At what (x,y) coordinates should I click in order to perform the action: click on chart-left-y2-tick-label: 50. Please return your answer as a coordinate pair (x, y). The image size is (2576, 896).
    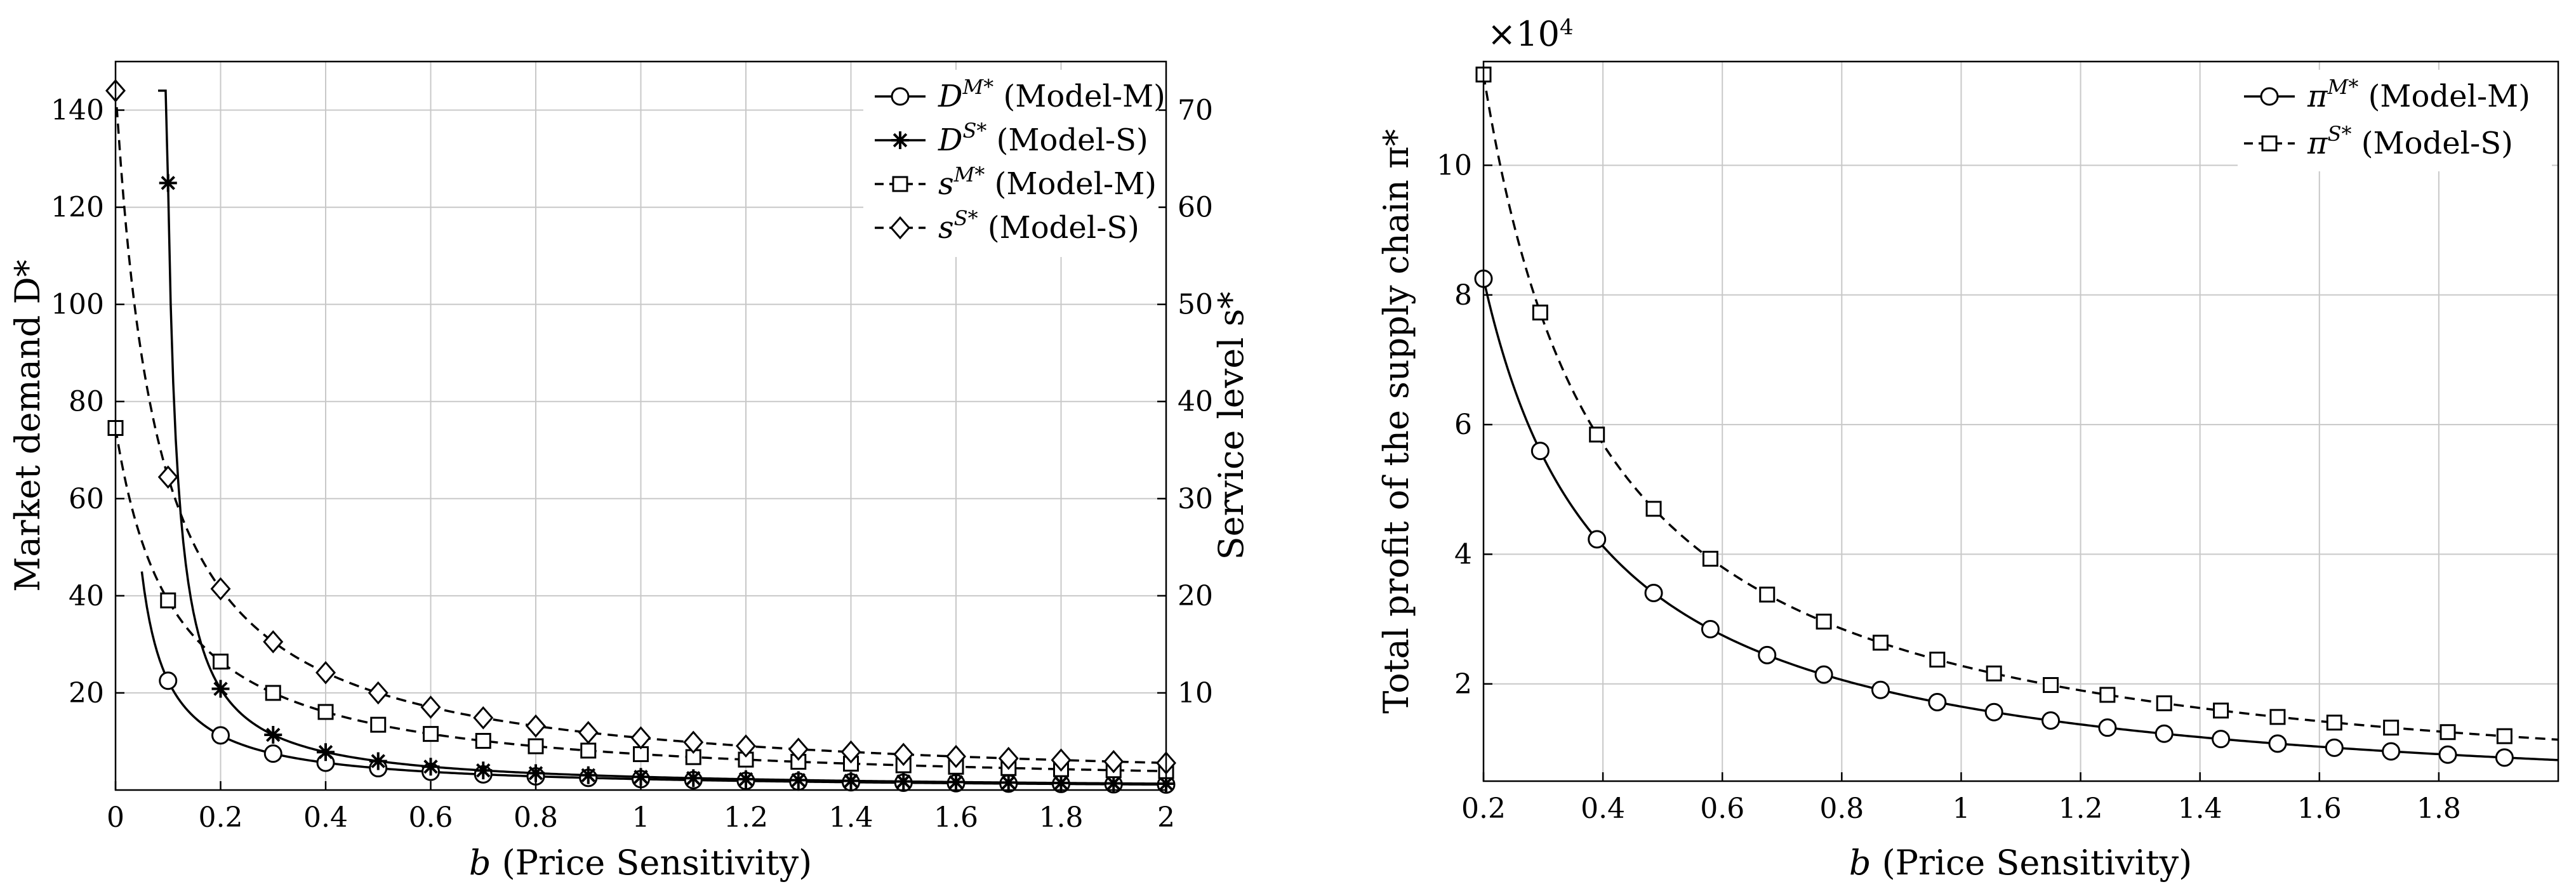
    Looking at the image, I should click on (1195, 305).